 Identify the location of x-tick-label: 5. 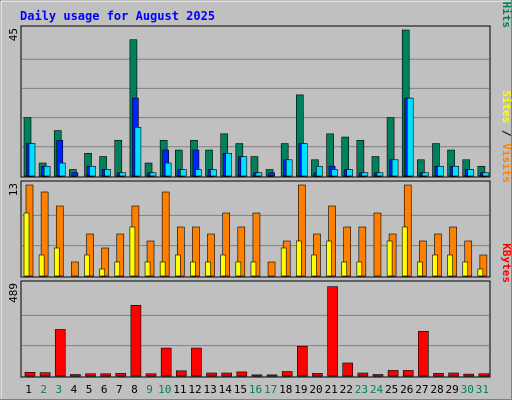
(89, 389).